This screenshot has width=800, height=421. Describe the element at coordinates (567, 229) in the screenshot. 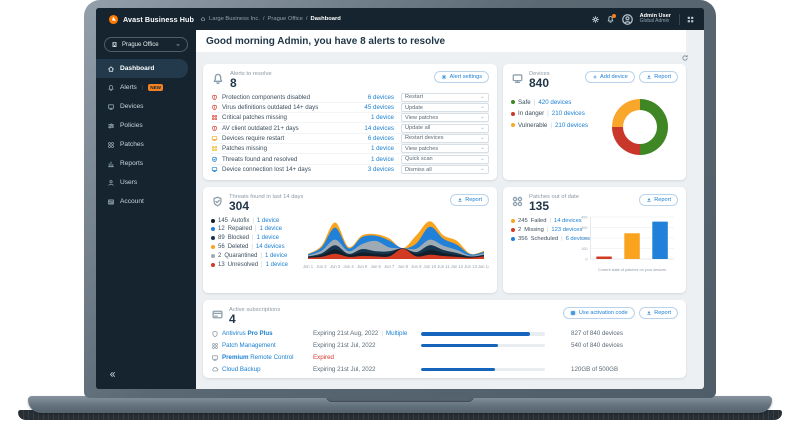

I see `legend-devices-link: 123 devices` at that location.